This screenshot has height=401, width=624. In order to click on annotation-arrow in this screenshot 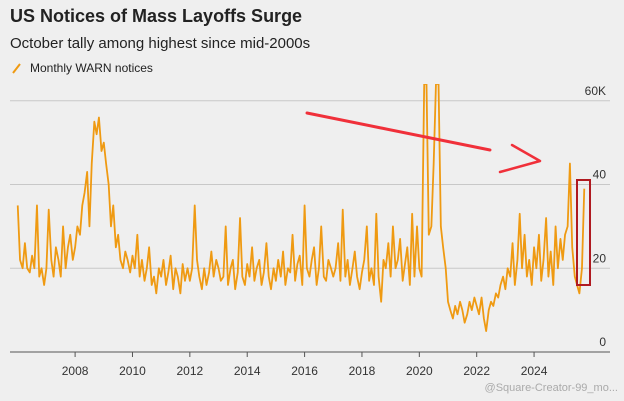, I will do `click(398, 131)`.